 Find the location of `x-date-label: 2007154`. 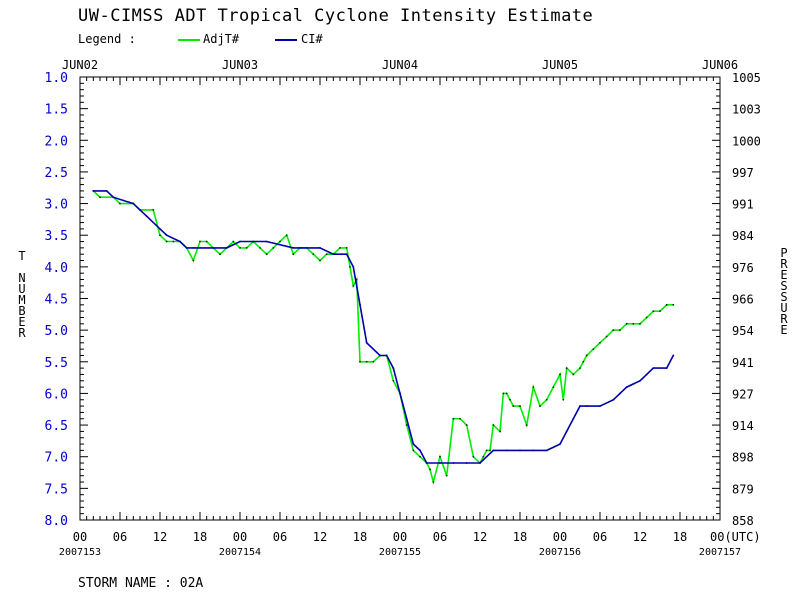

x-date-label: 2007154 is located at coordinates (240, 552).